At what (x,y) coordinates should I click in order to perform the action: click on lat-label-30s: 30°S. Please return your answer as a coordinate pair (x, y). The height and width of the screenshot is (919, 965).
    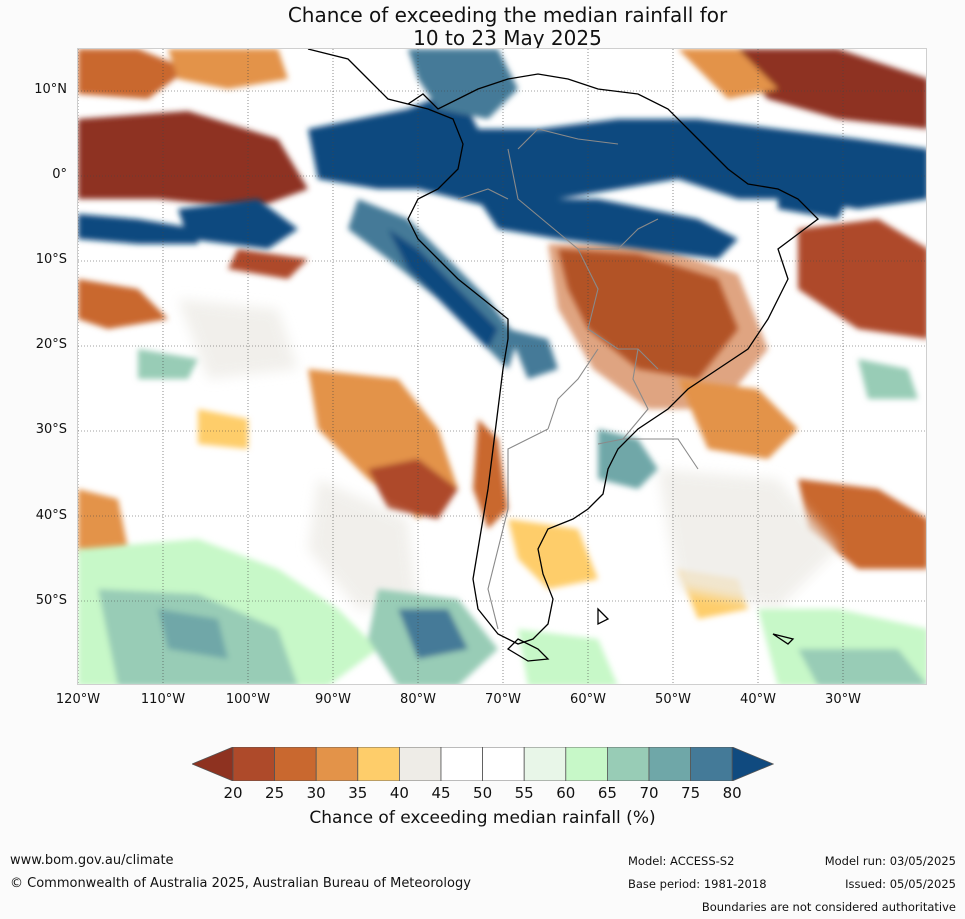
    Looking at the image, I should click on (51, 429).